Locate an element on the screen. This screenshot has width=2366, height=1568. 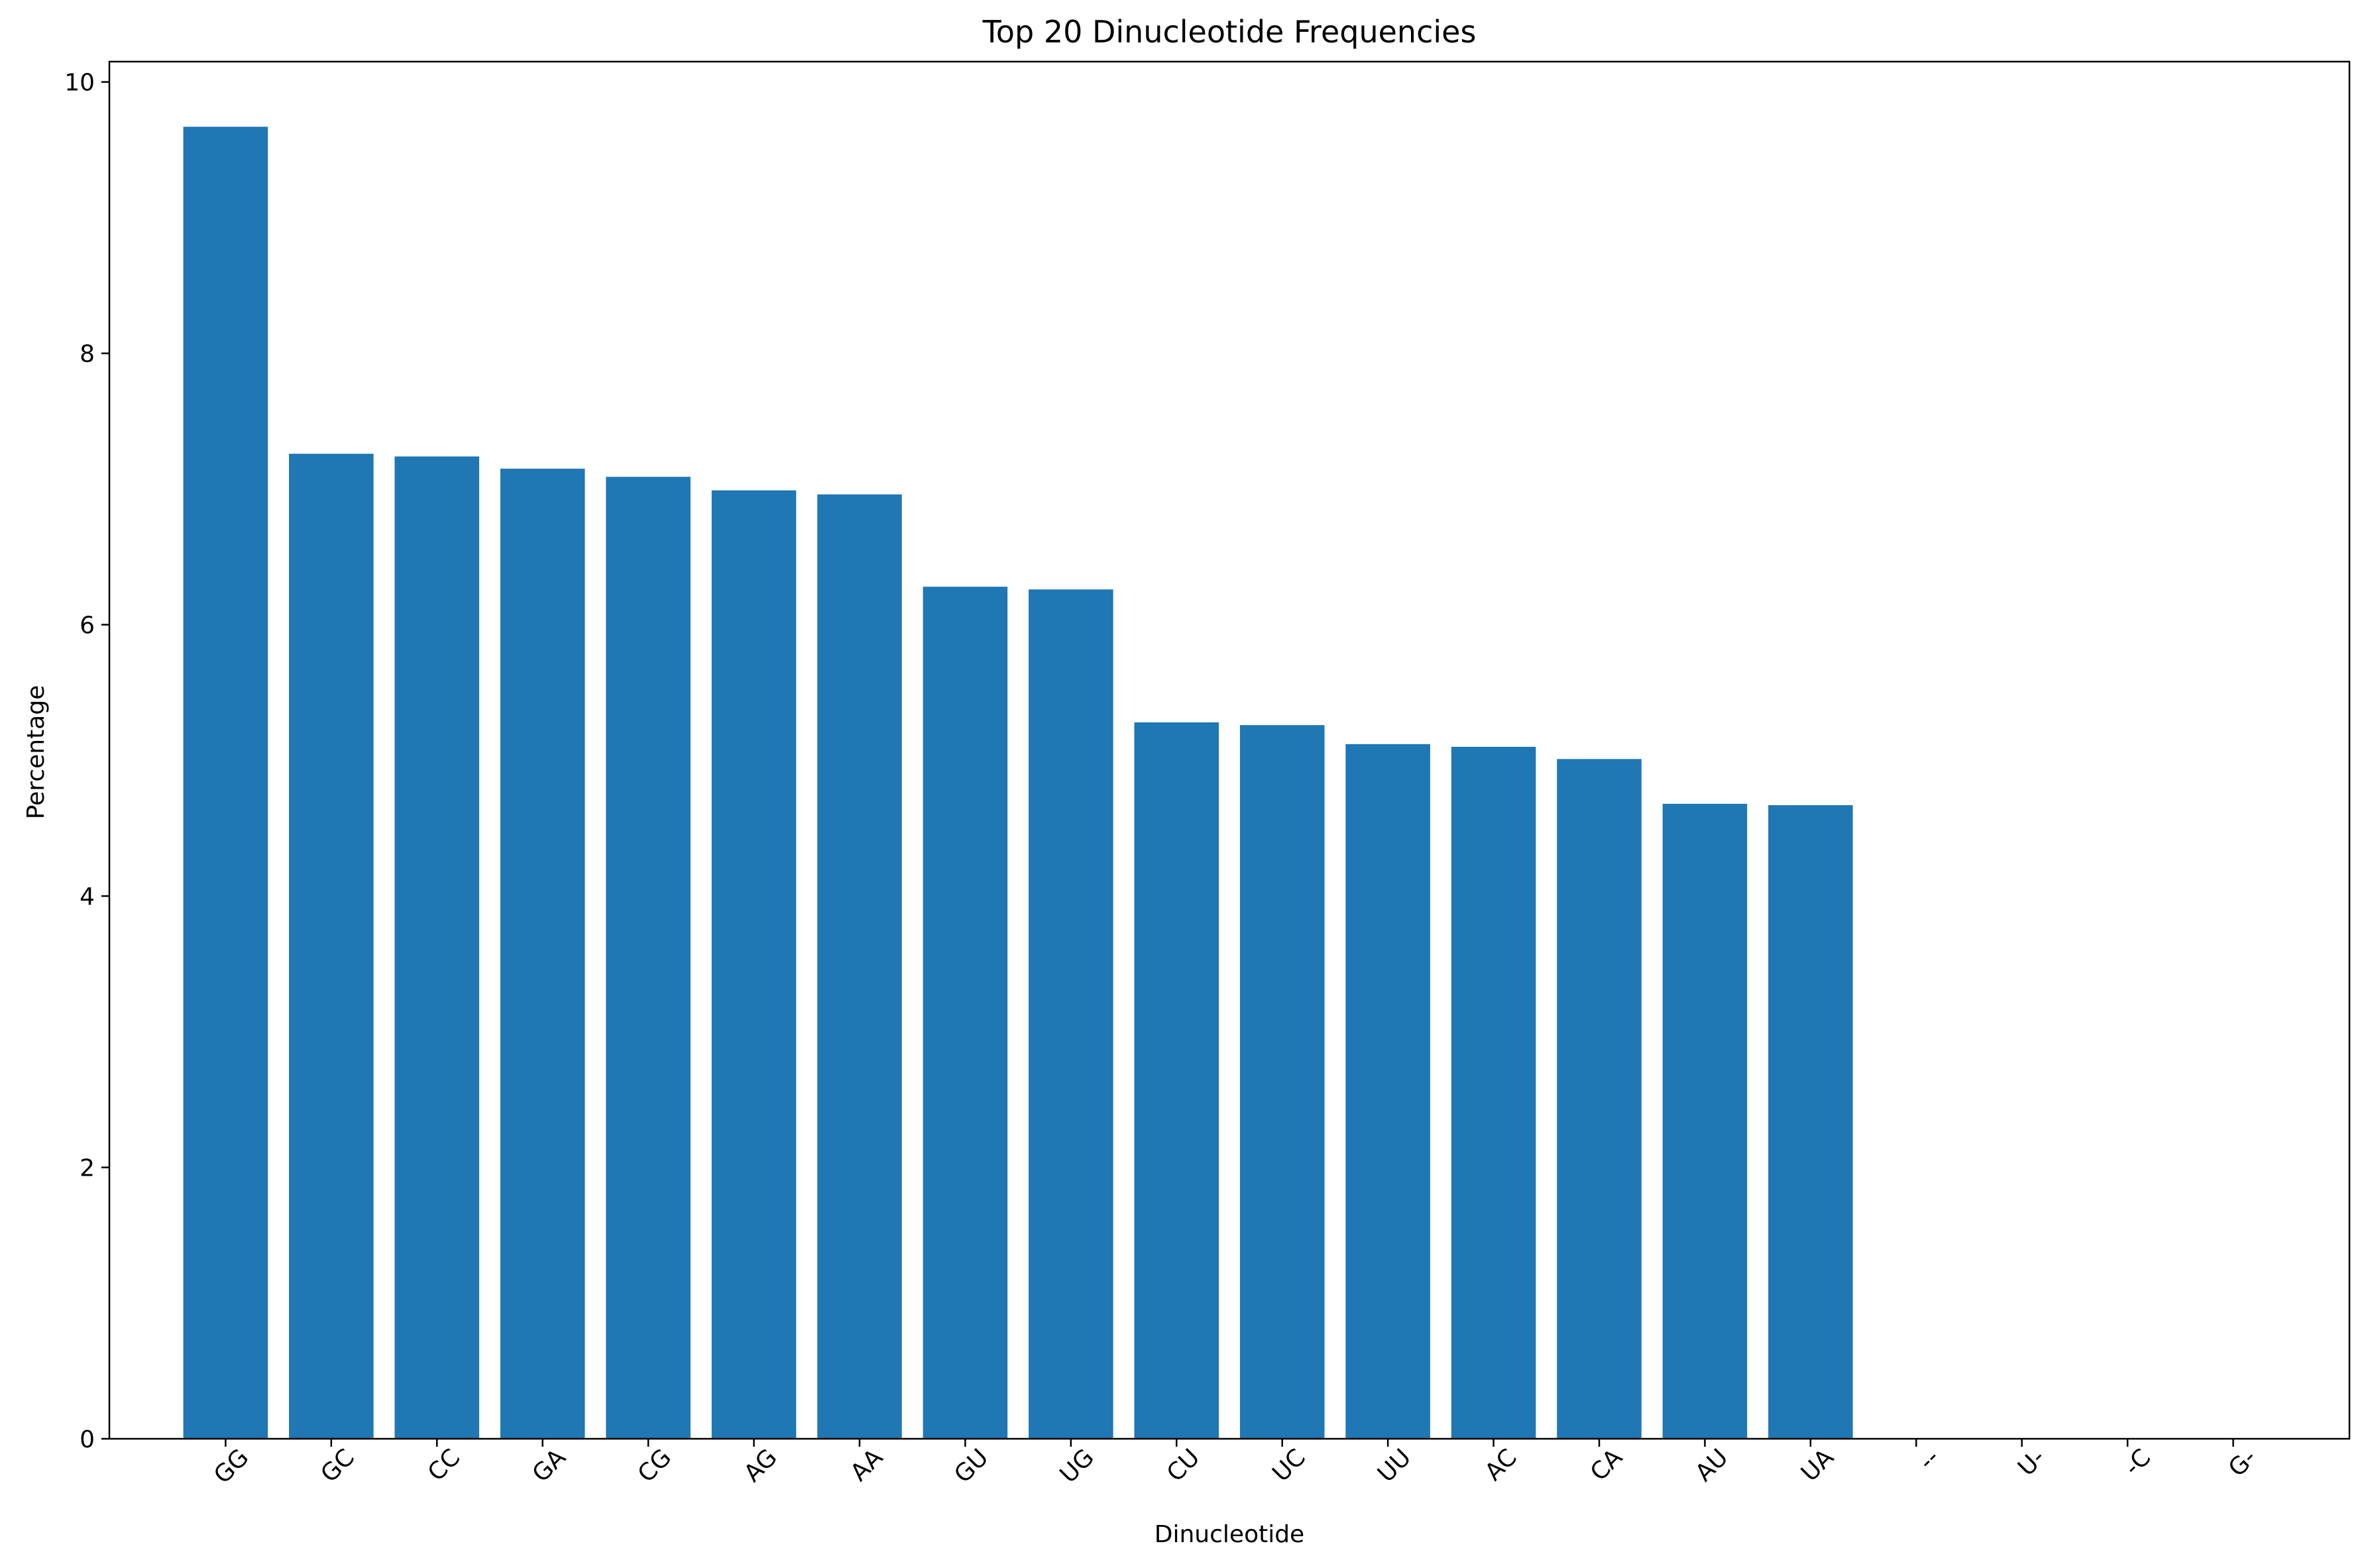
bar-UU is located at coordinates (1387, 1092).